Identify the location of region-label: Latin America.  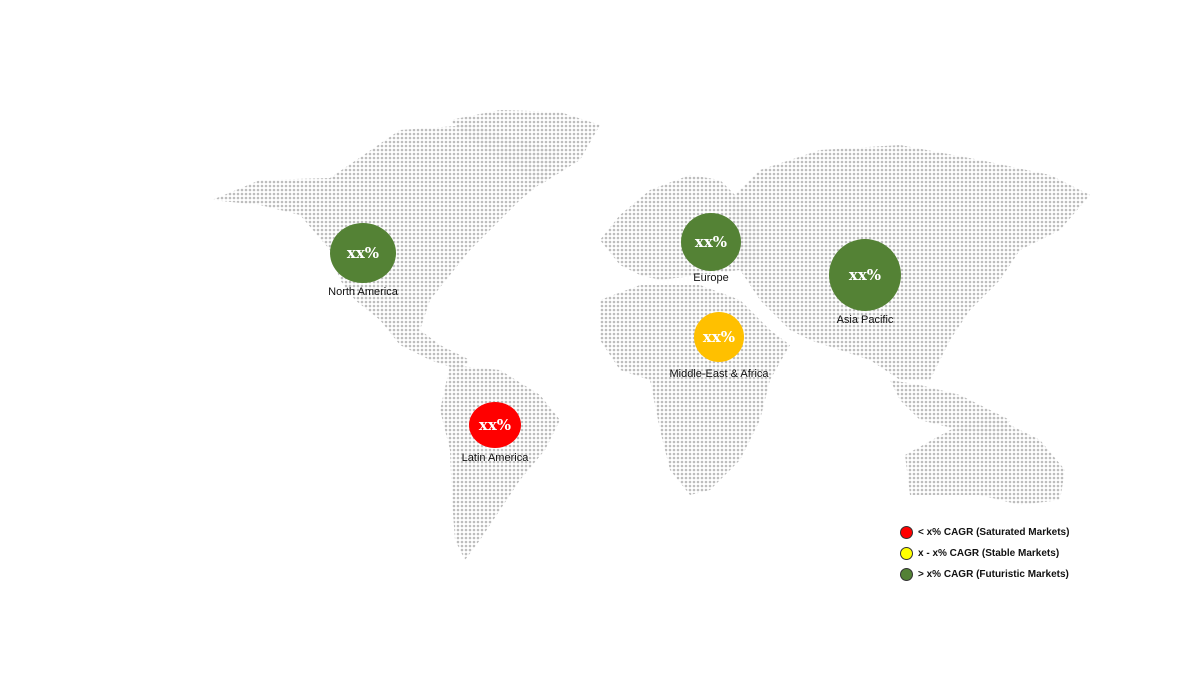
(495, 458).